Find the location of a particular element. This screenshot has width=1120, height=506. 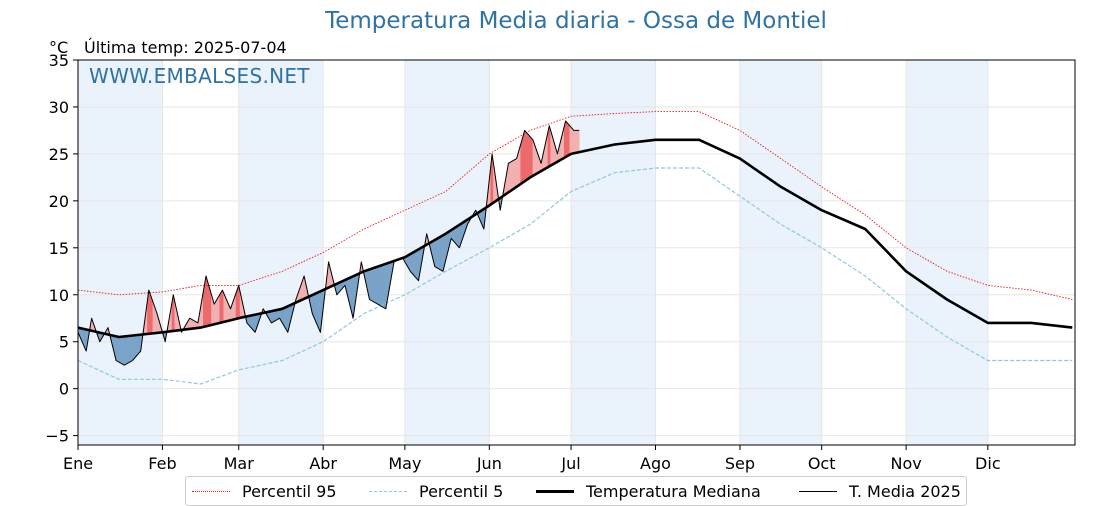

y-tick-label-8: 35 is located at coordinates (59, 60).